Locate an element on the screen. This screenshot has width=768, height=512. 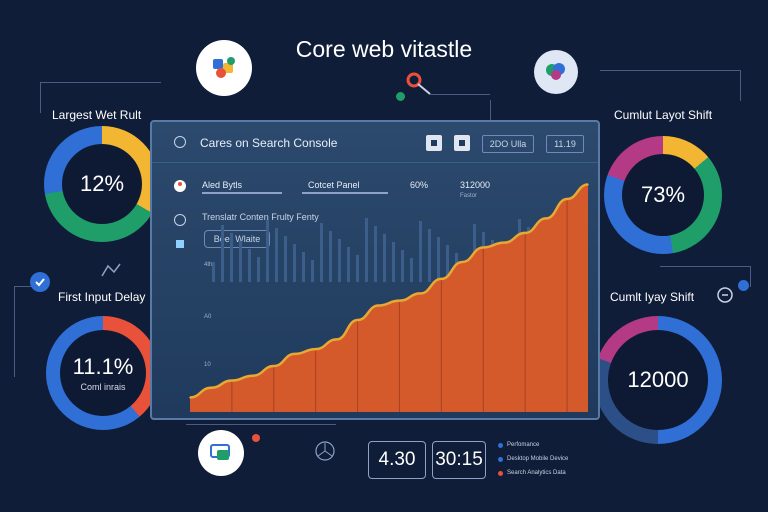
fid-gauge: 11.1% Coml inrais is located at coordinates (103, 373).